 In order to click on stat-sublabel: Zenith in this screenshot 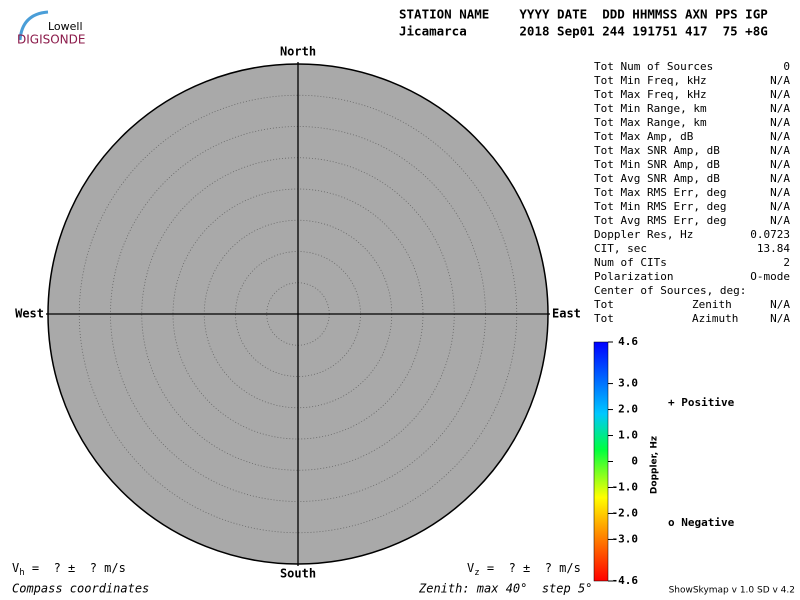, I will do `click(712, 304)`.